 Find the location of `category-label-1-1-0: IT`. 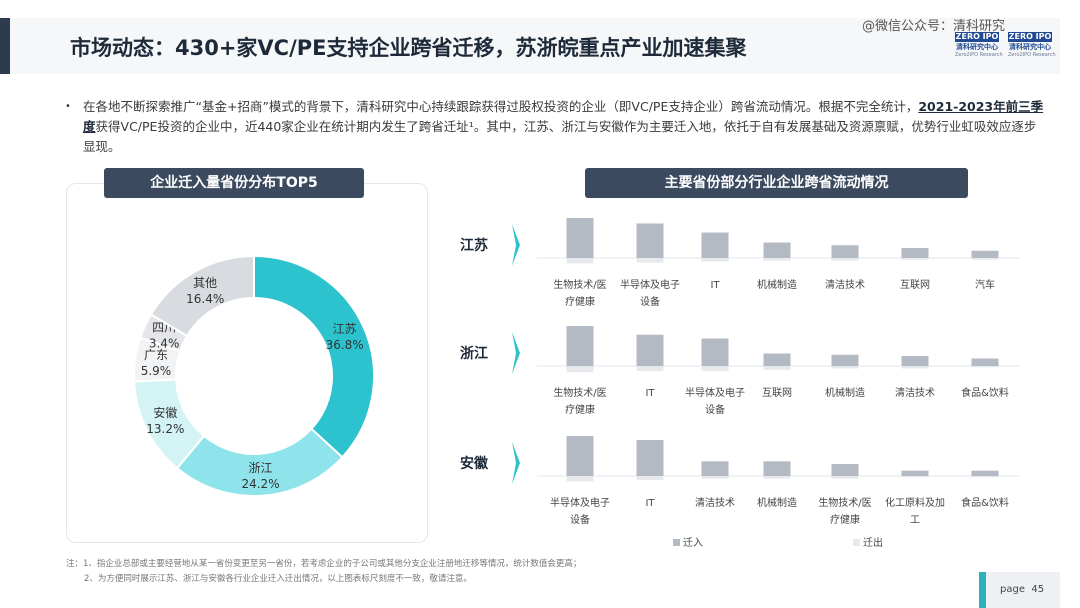

category-label-1-1-0: IT is located at coordinates (650, 393).